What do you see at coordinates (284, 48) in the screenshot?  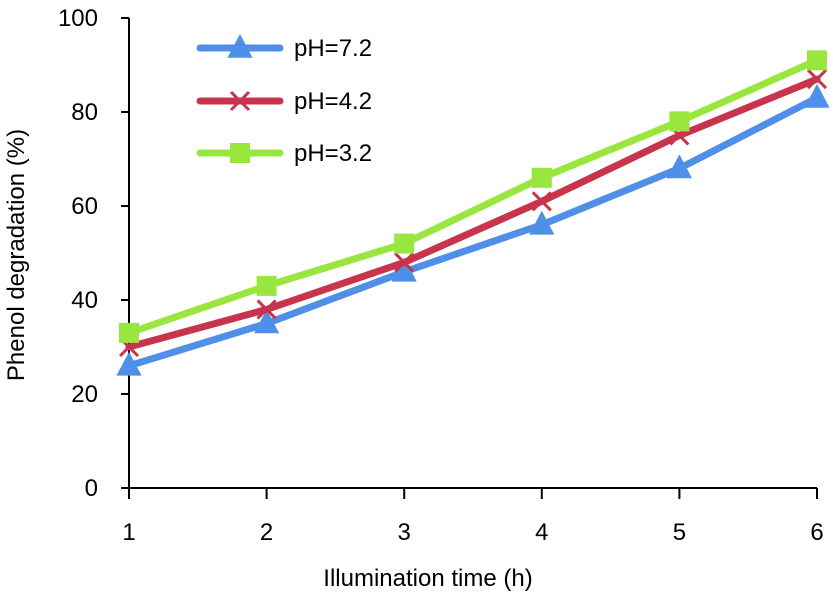 I see `legend-item: pH=7.2` at bounding box center [284, 48].